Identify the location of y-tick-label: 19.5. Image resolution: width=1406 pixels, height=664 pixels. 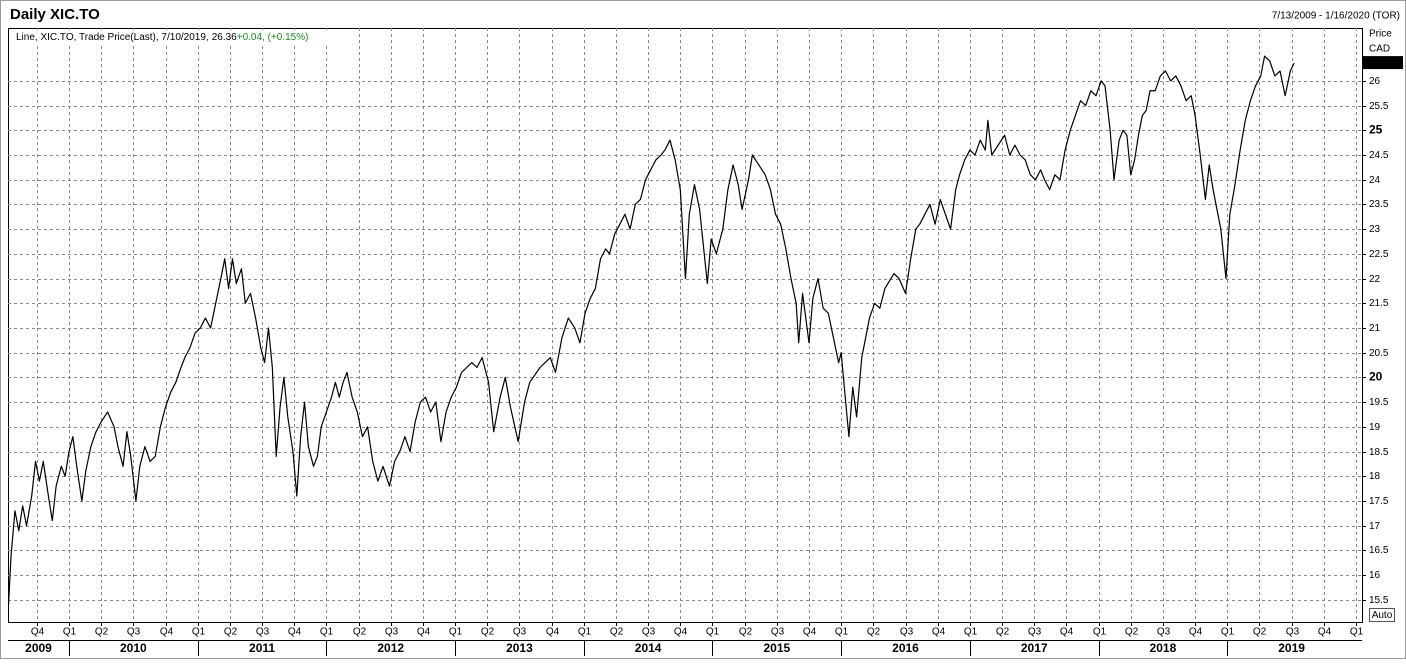
(1379, 402).